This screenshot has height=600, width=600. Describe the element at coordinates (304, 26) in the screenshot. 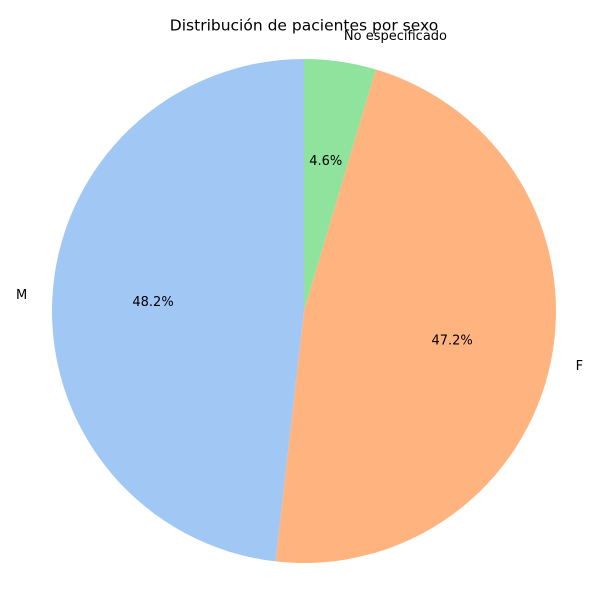

I see `chart-title: Distribución de pacientes por sexo` at that location.